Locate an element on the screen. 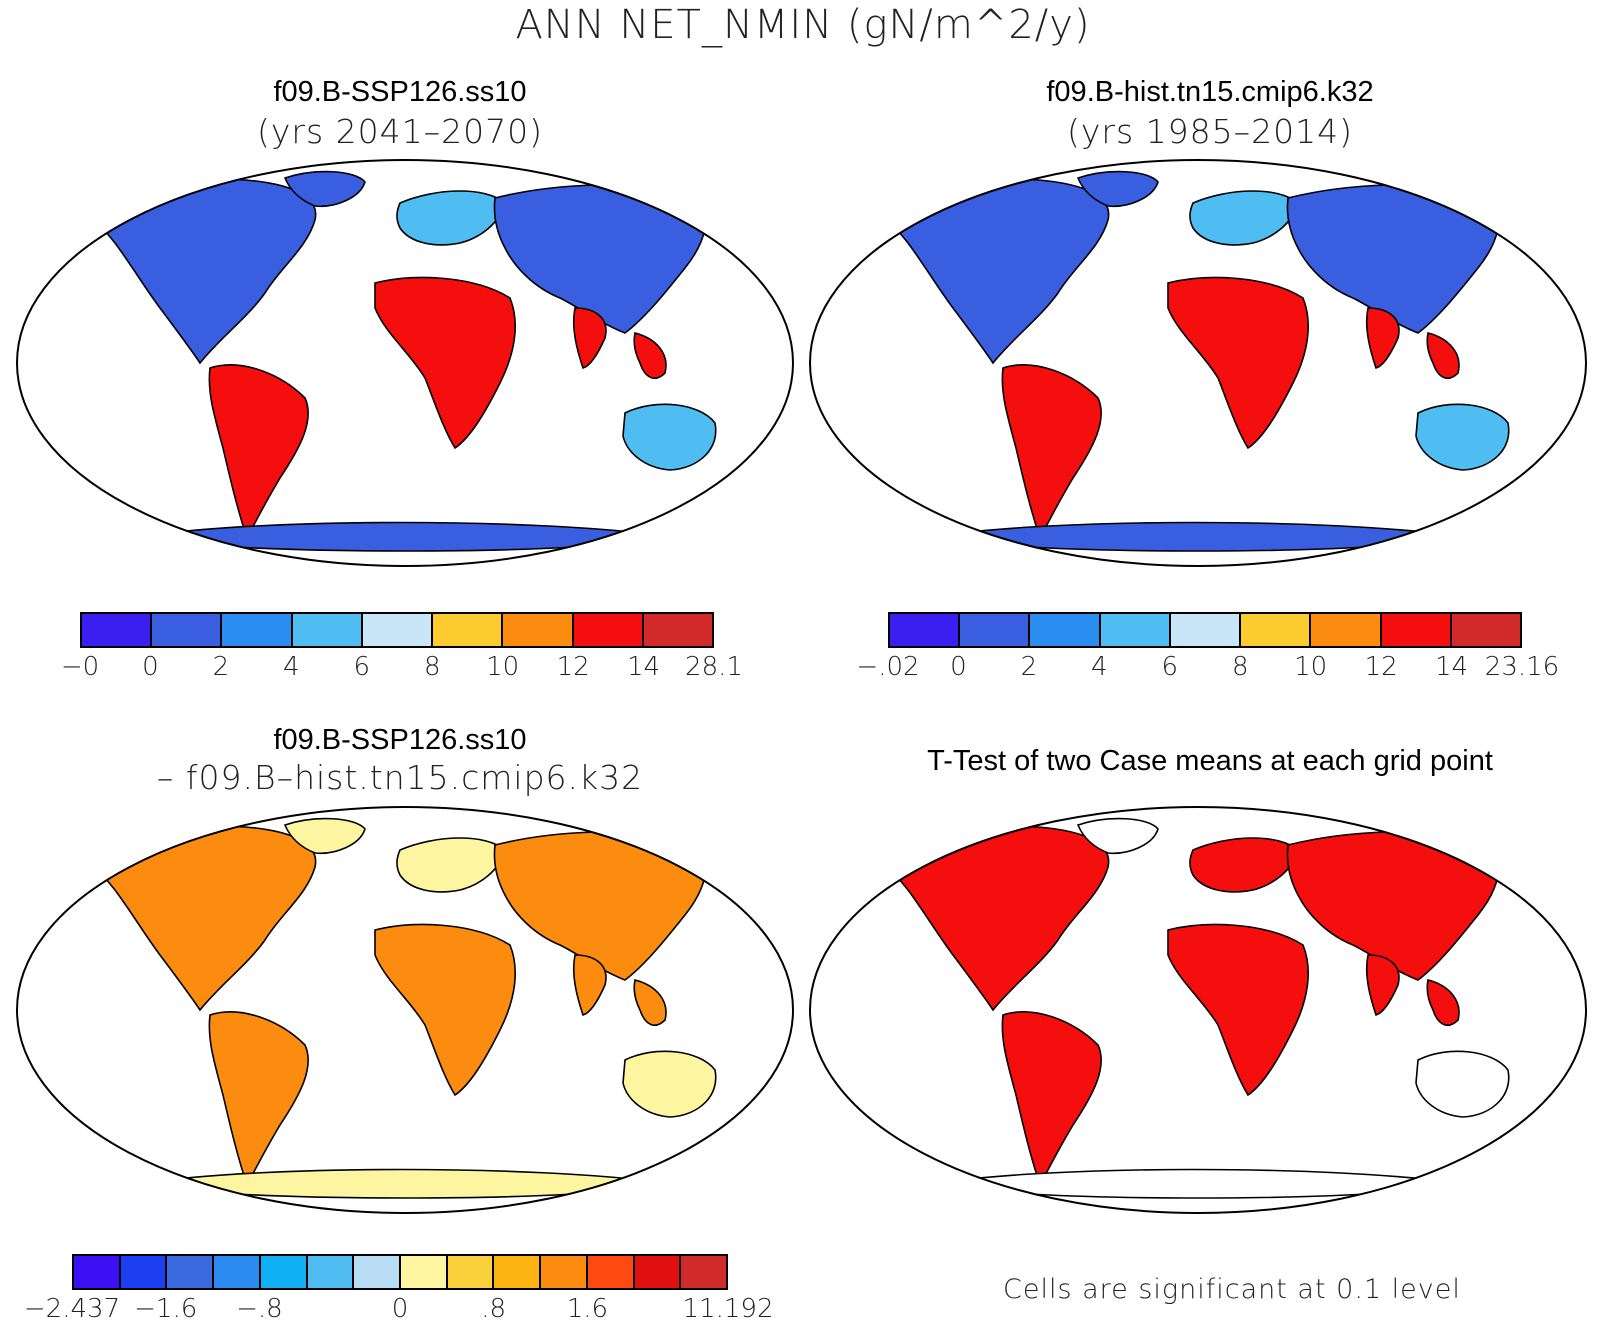 Image resolution: width=1606 pixels, height=1324 pixels. colorbar-tick-label: 1.6 is located at coordinates (587, 1309).